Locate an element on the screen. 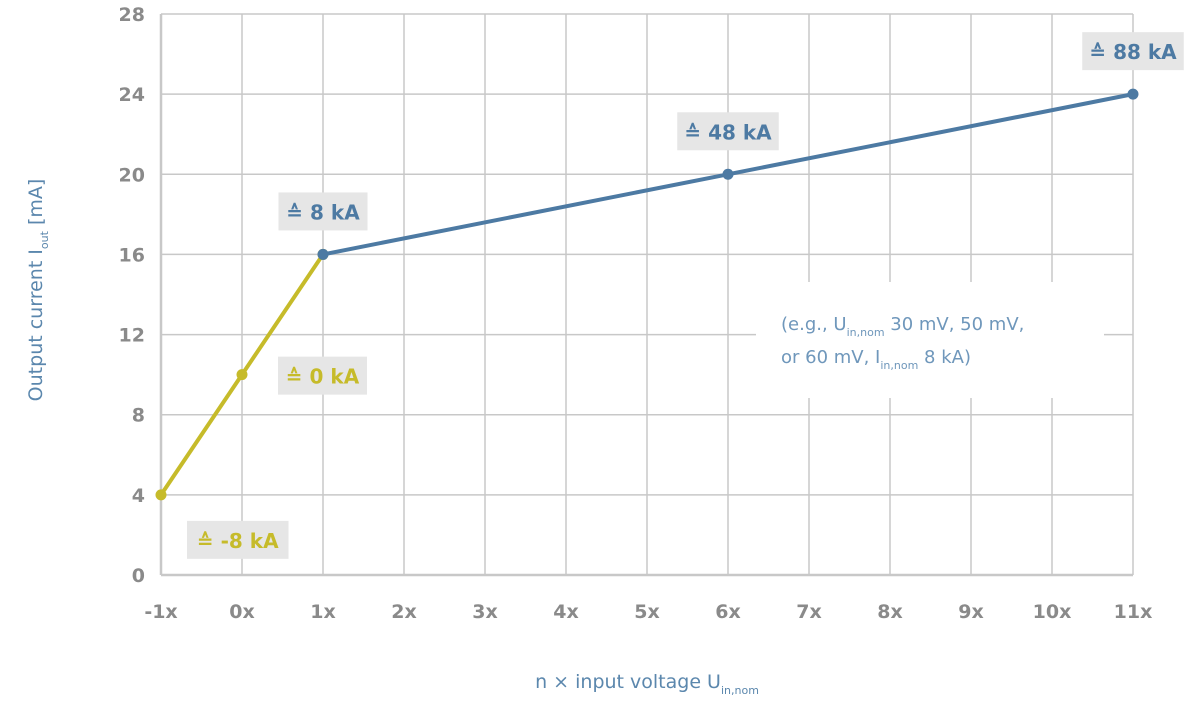  x-tick-label: 7x is located at coordinates (808, 612).